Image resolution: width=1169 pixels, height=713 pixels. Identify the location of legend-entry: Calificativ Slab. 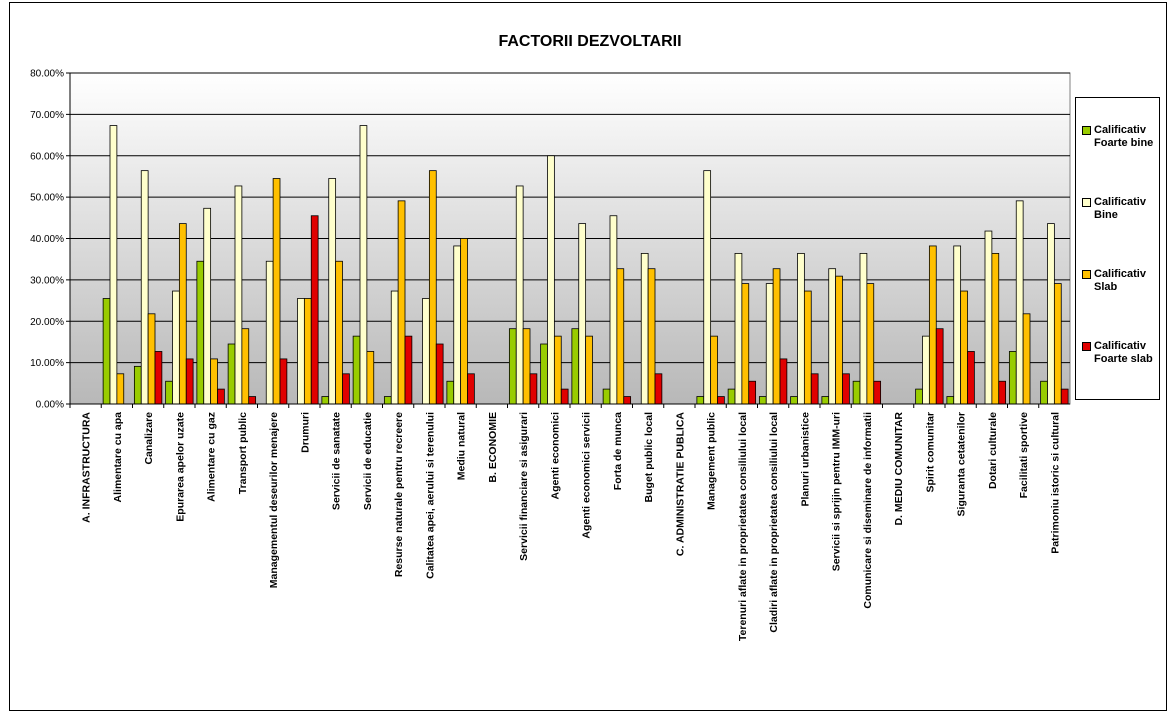
(1120, 281).